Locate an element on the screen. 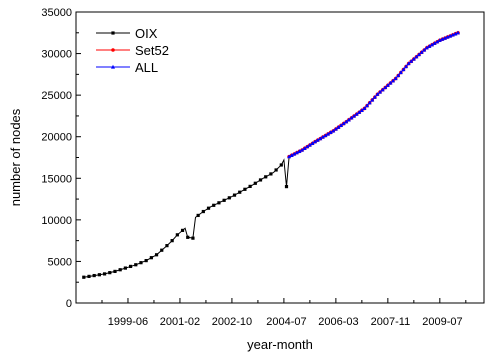 This screenshot has width=486, height=356. x-tick-label: 2001-02 is located at coordinates (180, 322).